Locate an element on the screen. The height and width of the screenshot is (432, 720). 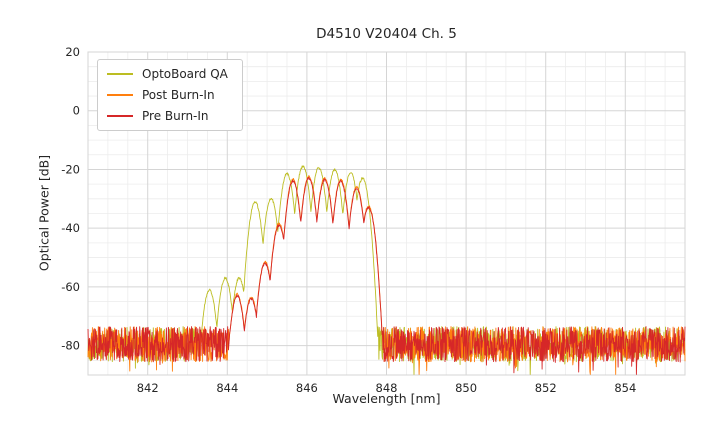
legend-item-post-burn-in: Post Burn-In is located at coordinates (167, 95).